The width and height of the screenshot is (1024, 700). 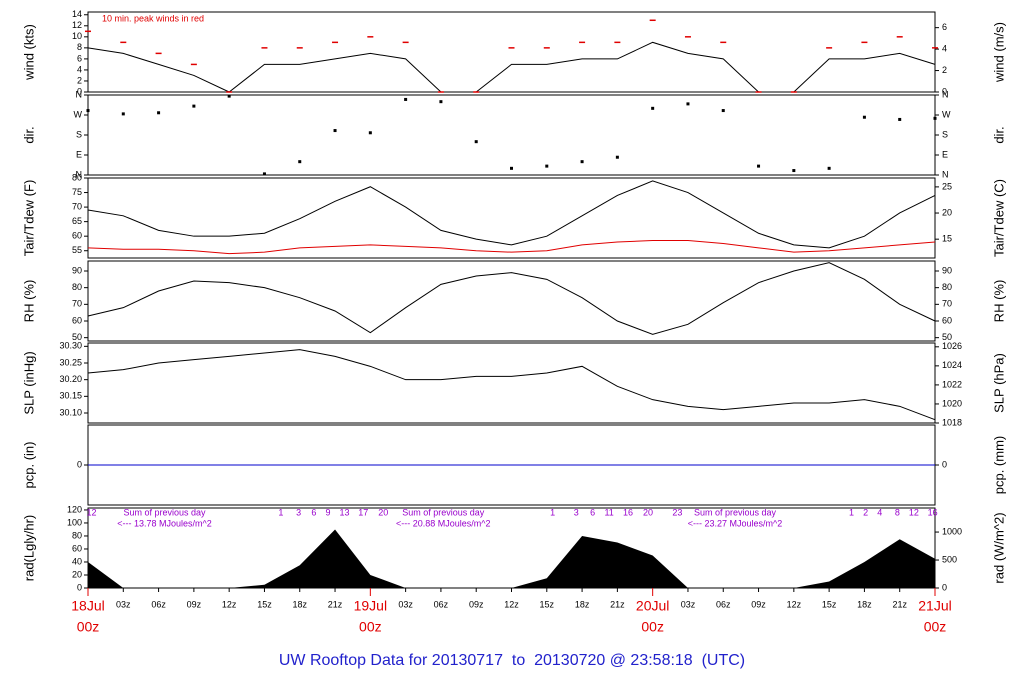 What do you see at coordinates (949, 559) in the screenshot?
I see `y2-tick-label: 500` at bounding box center [949, 559].